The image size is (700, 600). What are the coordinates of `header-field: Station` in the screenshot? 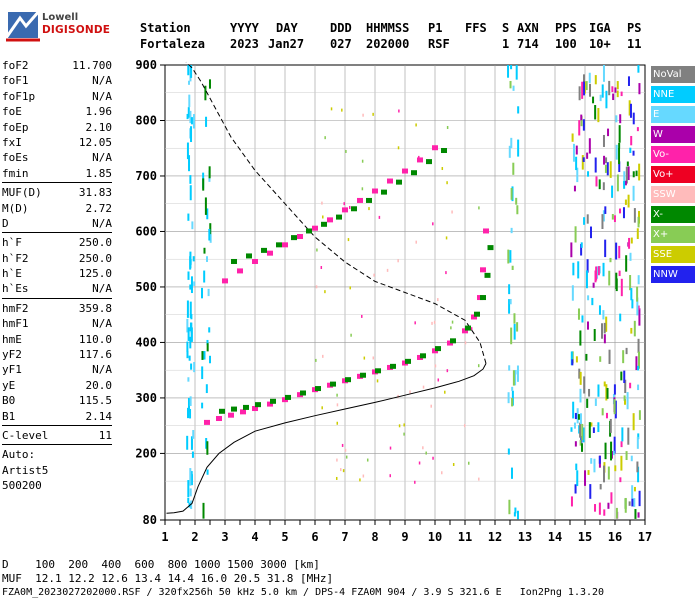 It's located at (165, 28).